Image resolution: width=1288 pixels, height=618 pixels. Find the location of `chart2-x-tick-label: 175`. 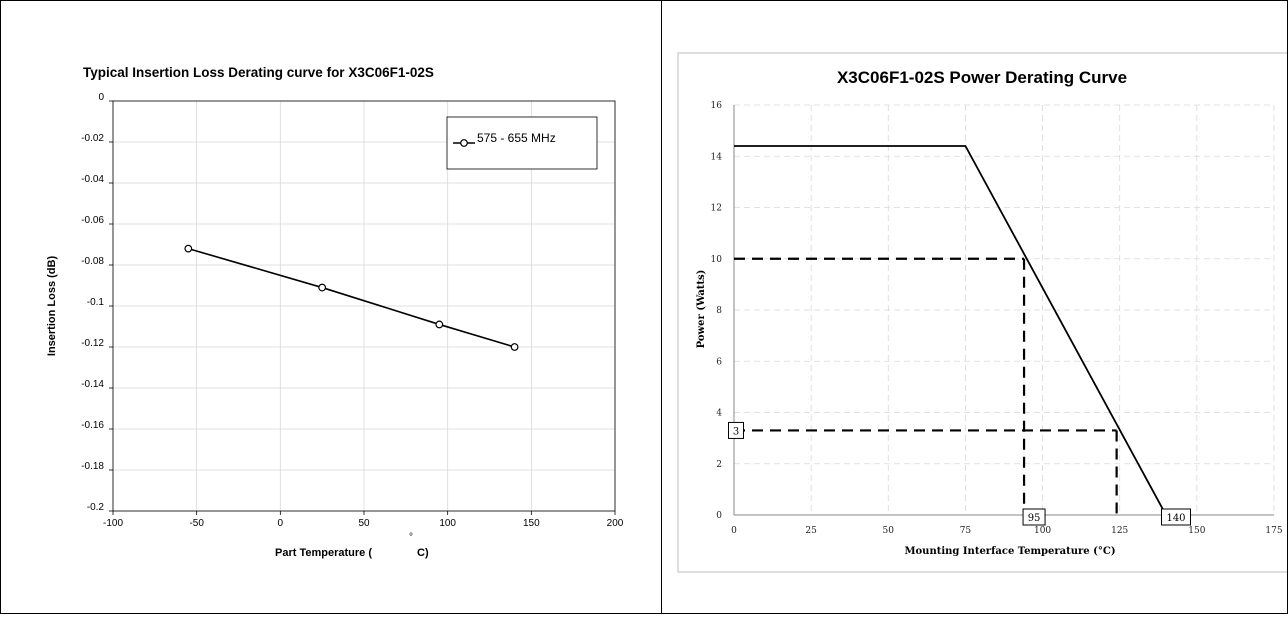

chart2-x-tick-label: 175 is located at coordinates (1273, 531).